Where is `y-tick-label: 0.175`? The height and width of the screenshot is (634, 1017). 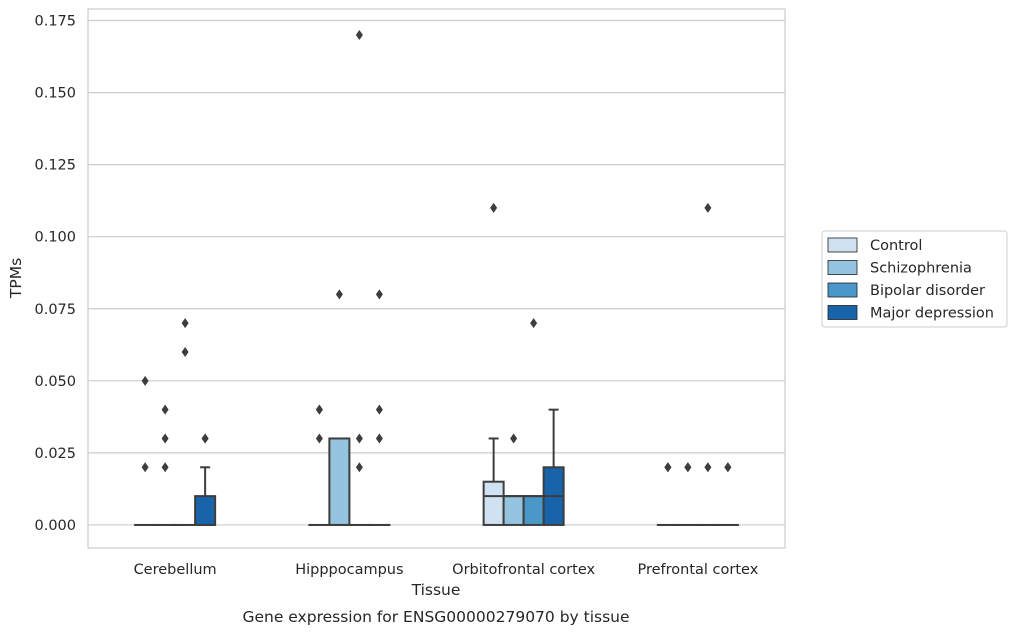 y-tick-label: 0.175 is located at coordinates (55, 22).